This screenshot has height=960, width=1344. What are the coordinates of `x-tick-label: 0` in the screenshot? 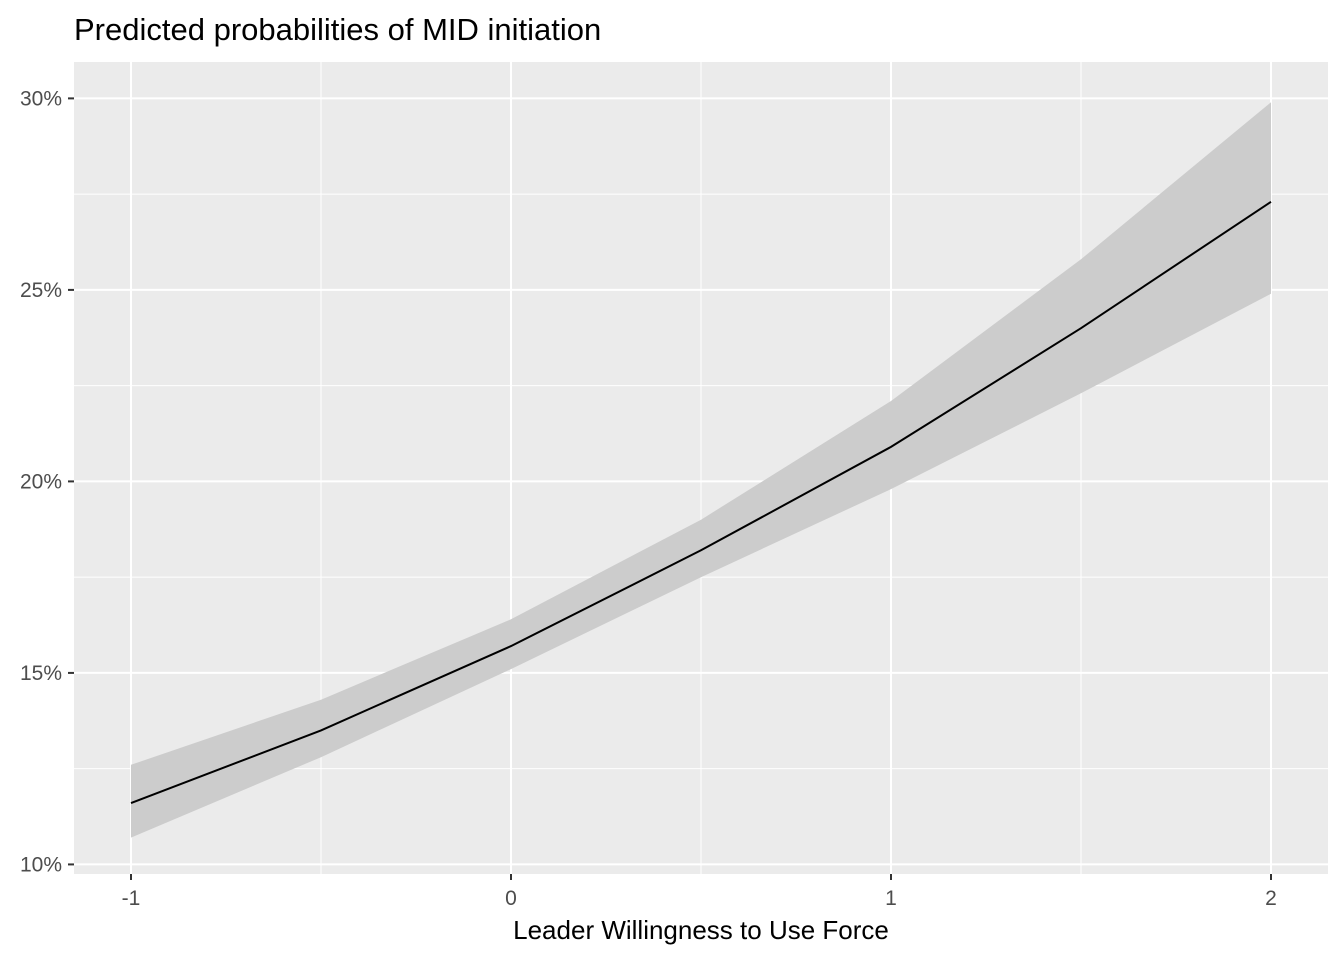 It's located at (511, 898).